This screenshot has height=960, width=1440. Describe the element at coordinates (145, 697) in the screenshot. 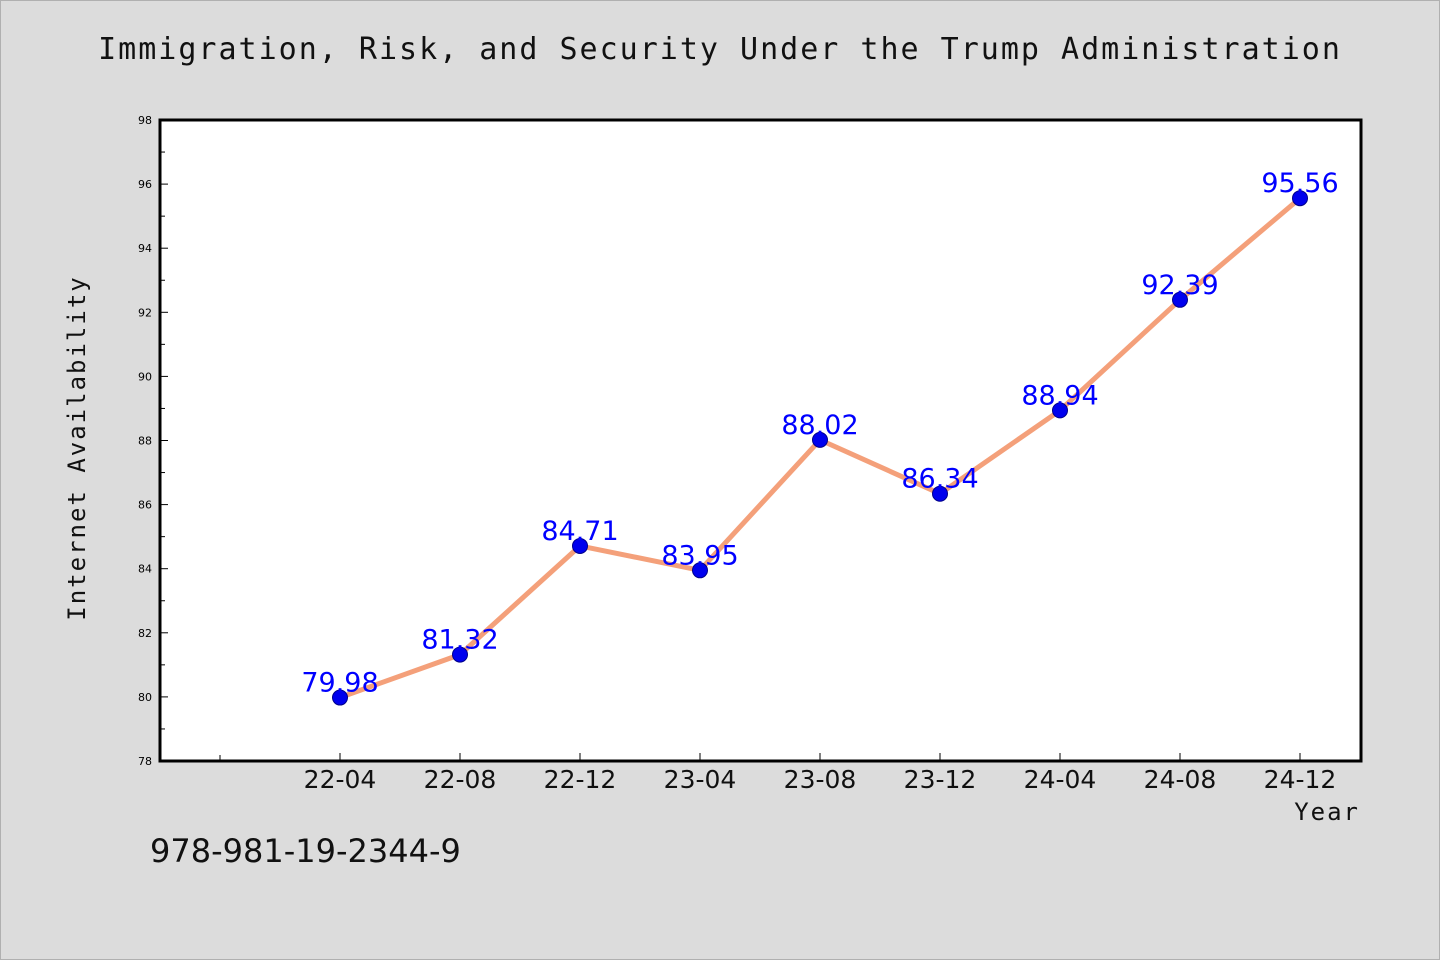

I see `y-tick-label: 80` at that location.